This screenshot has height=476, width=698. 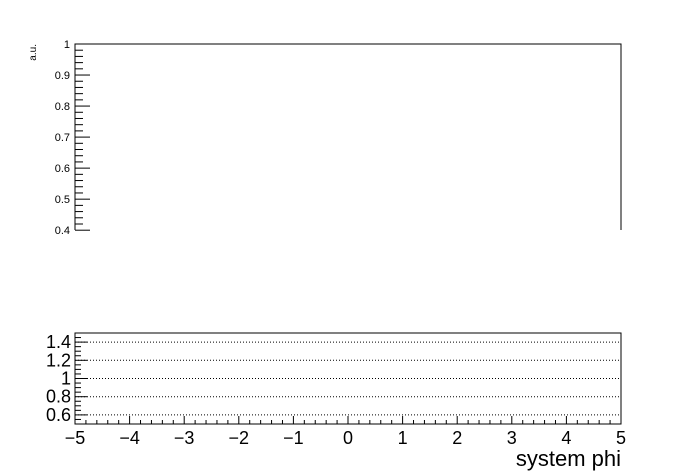 What do you see at coordinates (58, 360) in the screenshot?
I see `ratio-y-tick-label: 1.2` at bounding box center [58, 360].